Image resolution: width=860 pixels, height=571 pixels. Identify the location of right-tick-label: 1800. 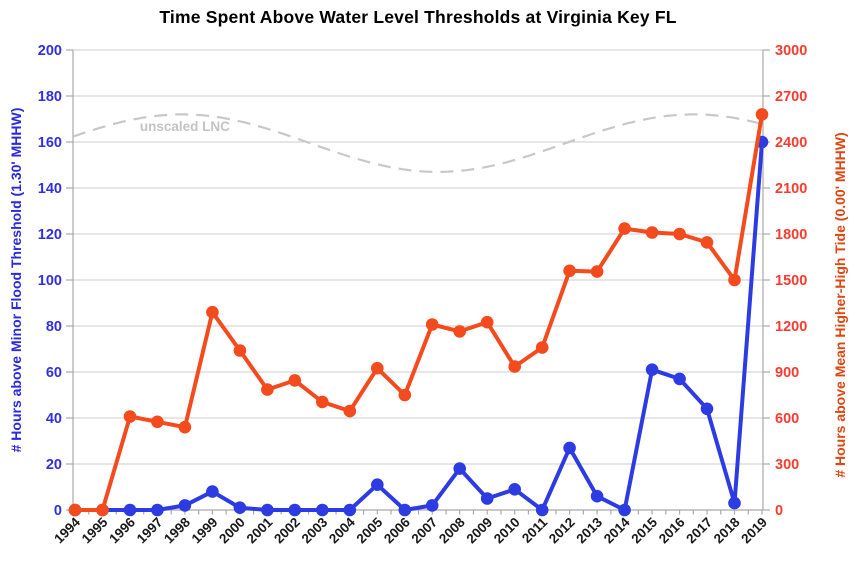
(791, 235).